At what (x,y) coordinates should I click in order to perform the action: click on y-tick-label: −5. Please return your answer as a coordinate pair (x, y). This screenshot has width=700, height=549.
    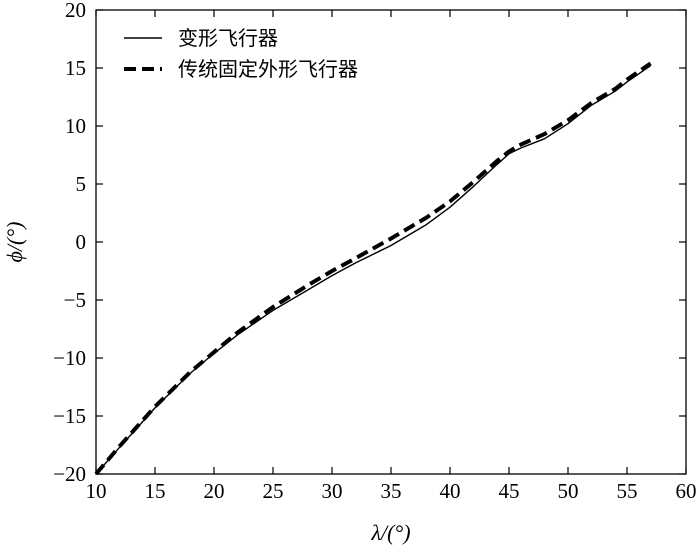
    Looking at the image, I should click on (75, 300).